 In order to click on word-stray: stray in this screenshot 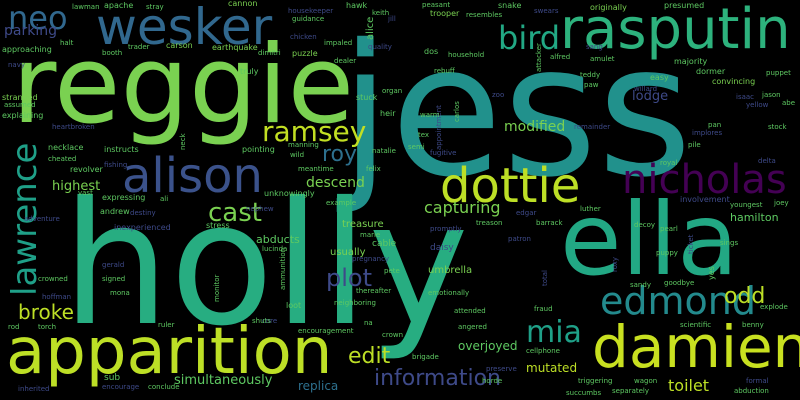, I will do `click(155, 7)`.